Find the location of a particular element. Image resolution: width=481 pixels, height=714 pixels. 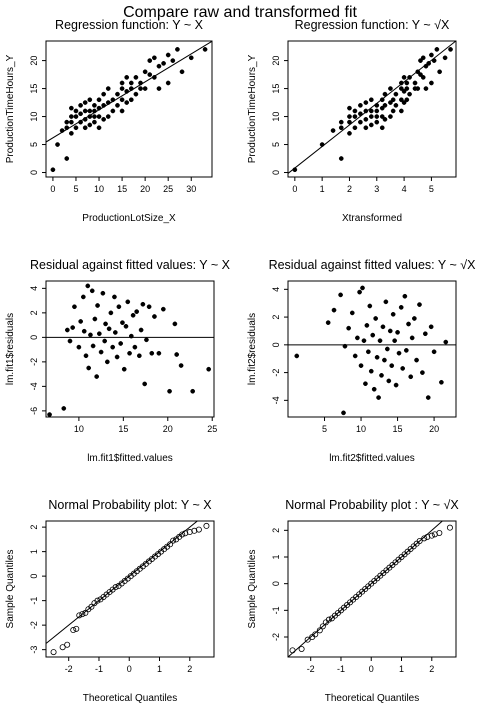

x-tick-label: 1 is located at coordinates (401, 669).